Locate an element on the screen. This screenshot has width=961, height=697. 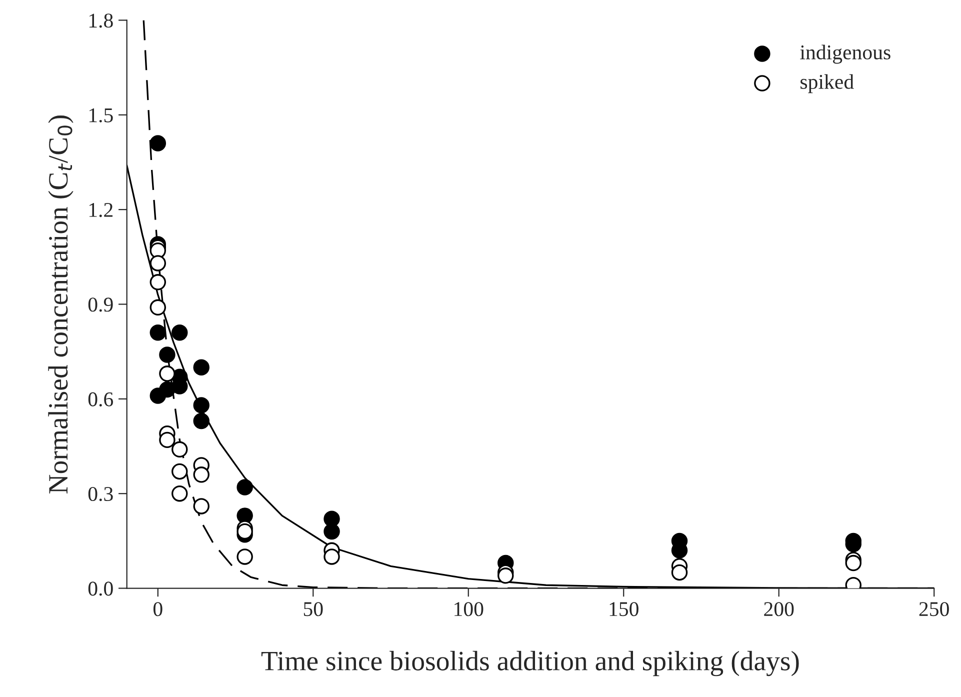
legend-label: spiked is located at coordinates (827, 84).